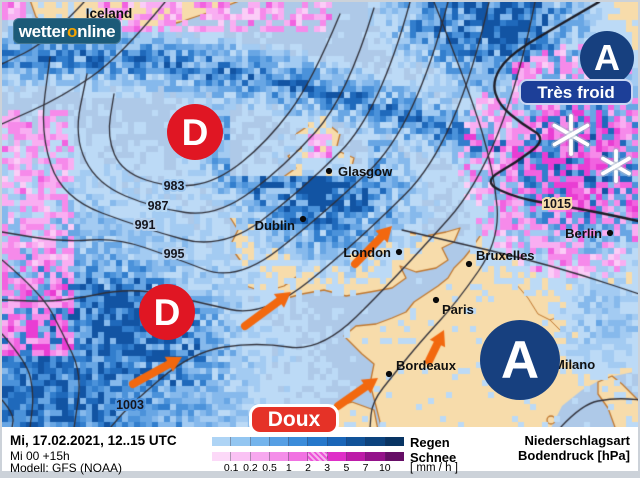  What do you see at coordinates (93, 440) in the screenshot?
I see `footer-date: Mi, 17.02.2021, 12..15 UTC` at bounding box center [93, 440].